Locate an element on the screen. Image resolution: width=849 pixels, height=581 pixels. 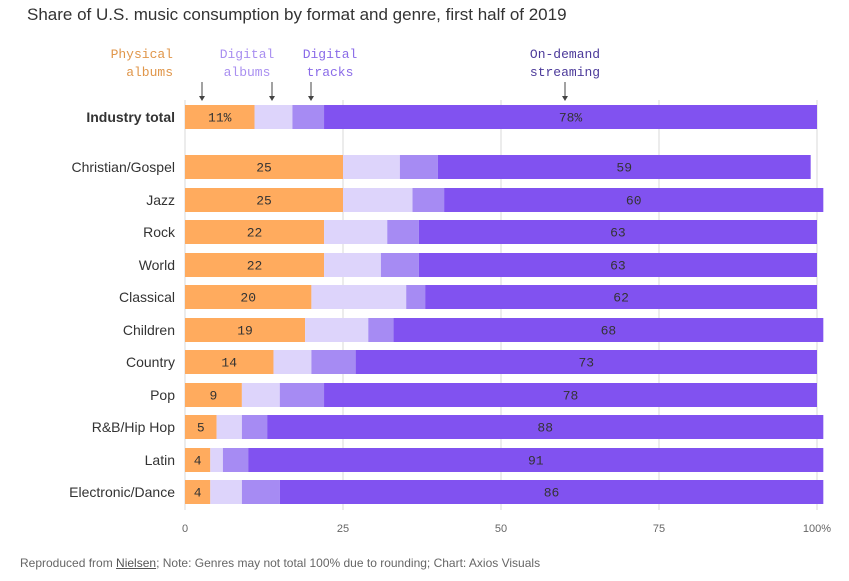
category-label: Latin is located at coordinates (160, 460).